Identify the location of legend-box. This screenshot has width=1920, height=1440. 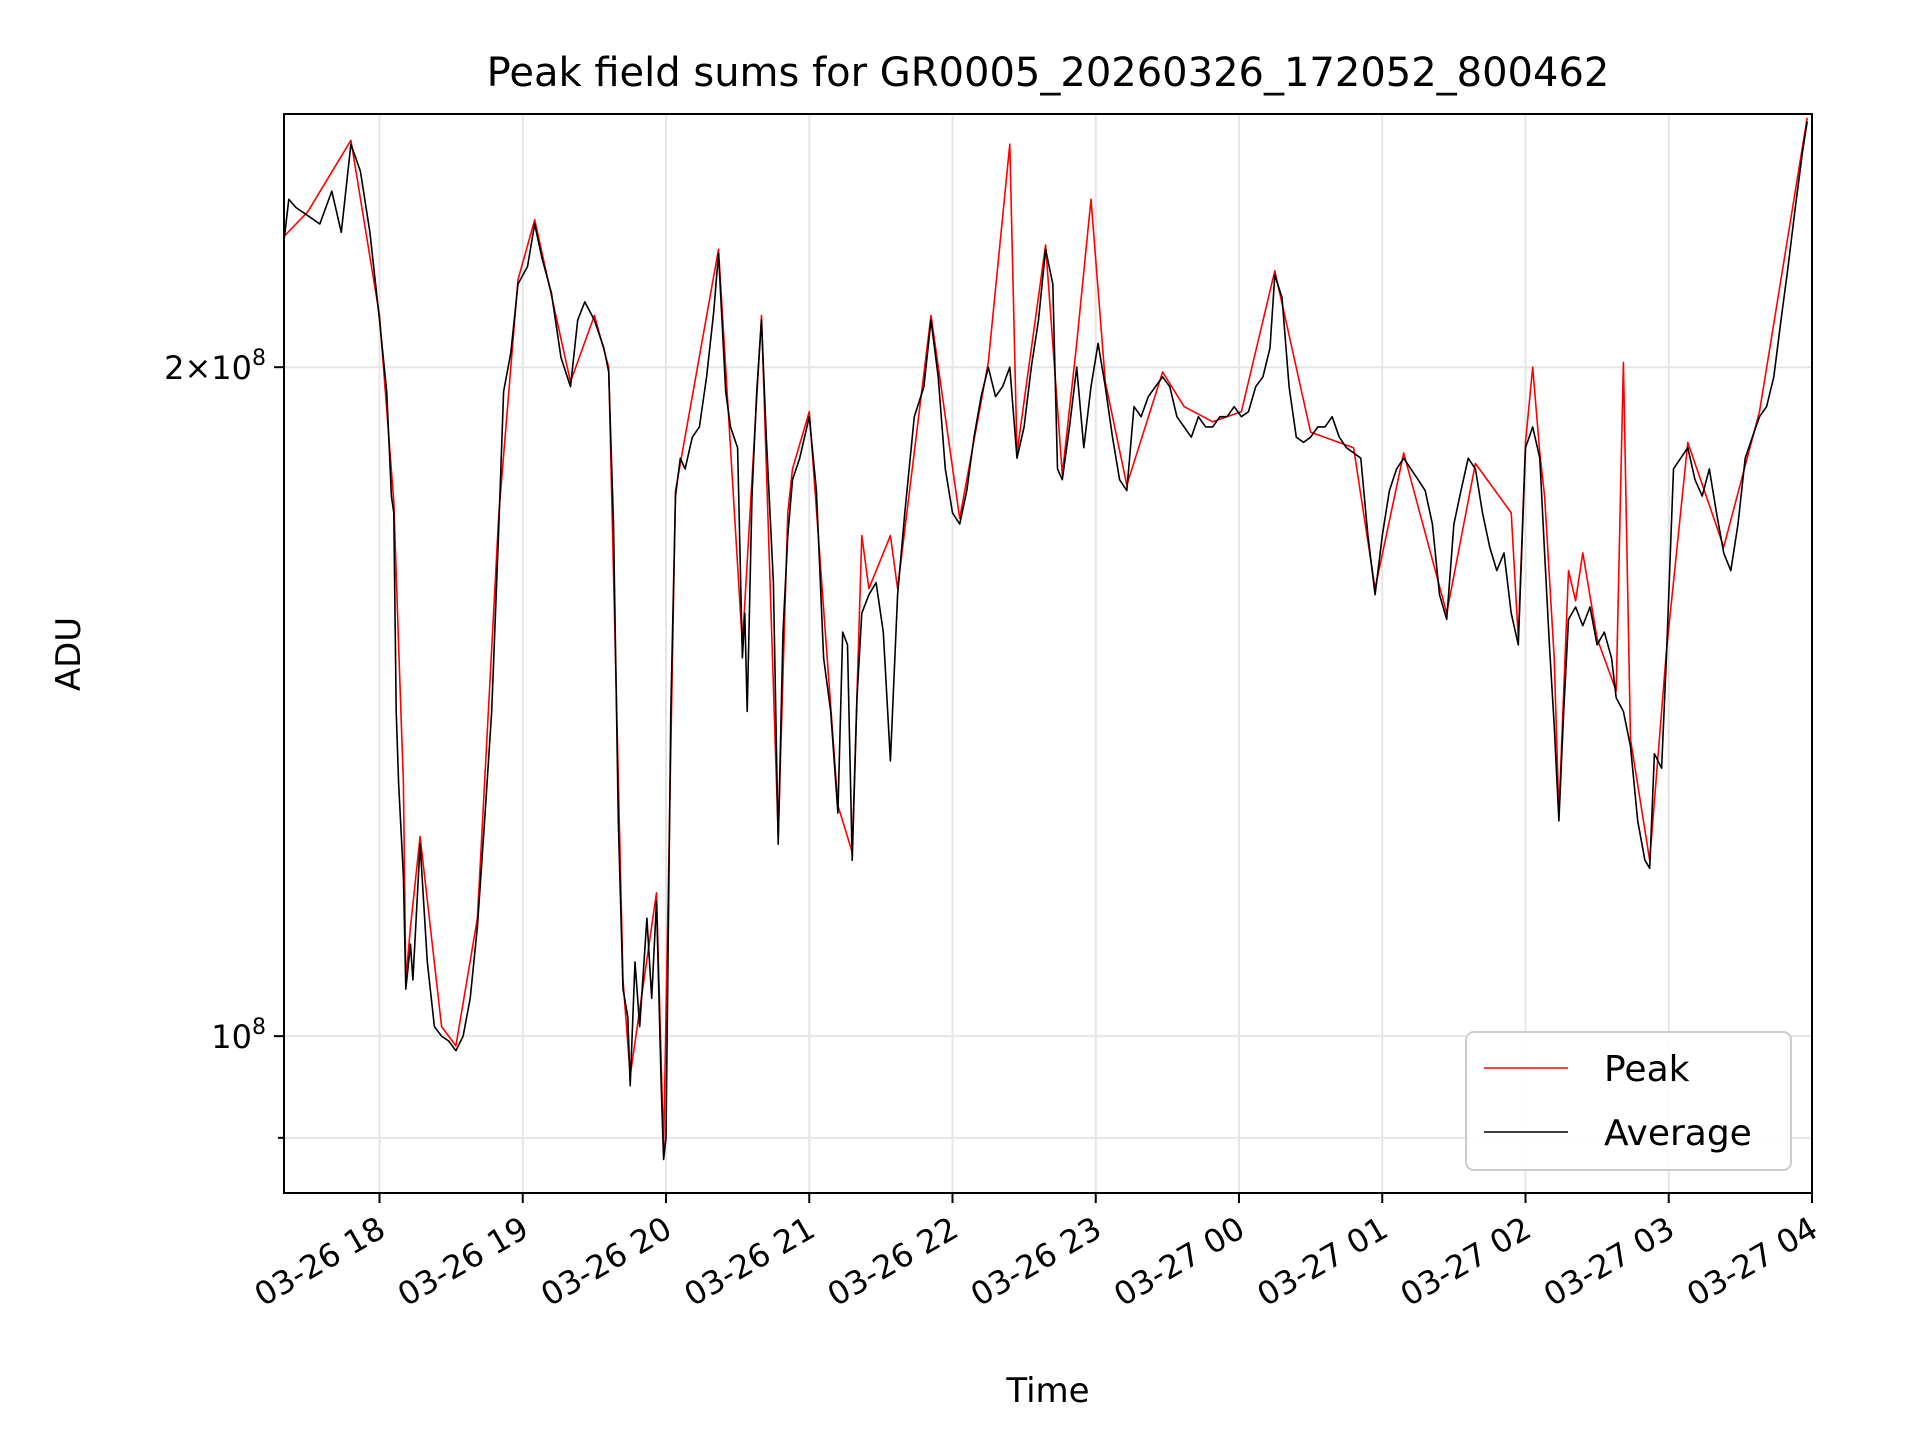
(1628, 1101).